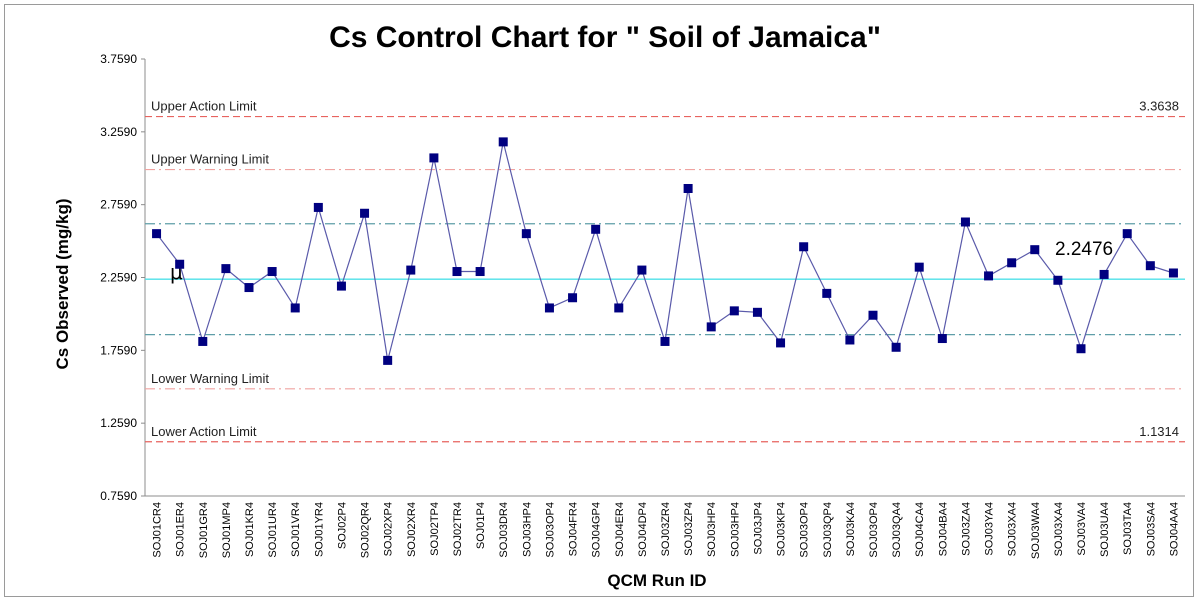 This screenshot has width=1200, height=603. I want to click on y-tick-label: 3.7590, so click(118, 59).